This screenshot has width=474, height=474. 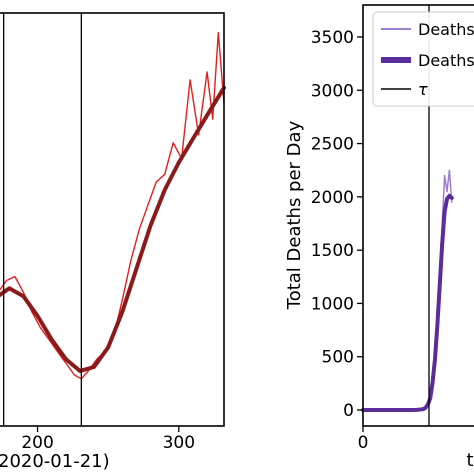 I want to click on left-xtick-label-1: 300, so click(x=179, y=443).